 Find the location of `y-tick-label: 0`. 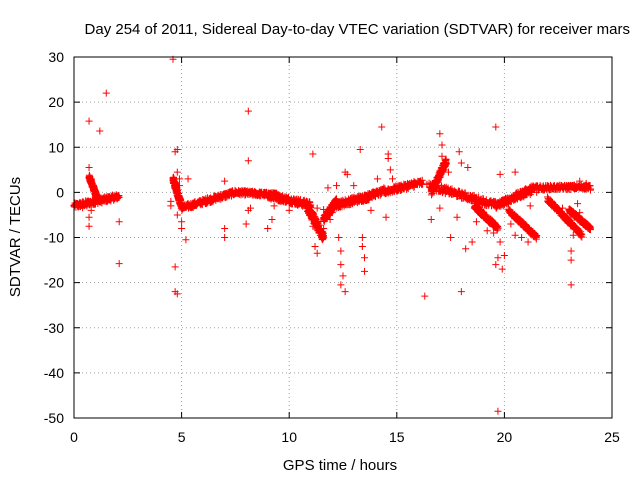

y-tick-label: 0 is located at coordinates (60, 192).